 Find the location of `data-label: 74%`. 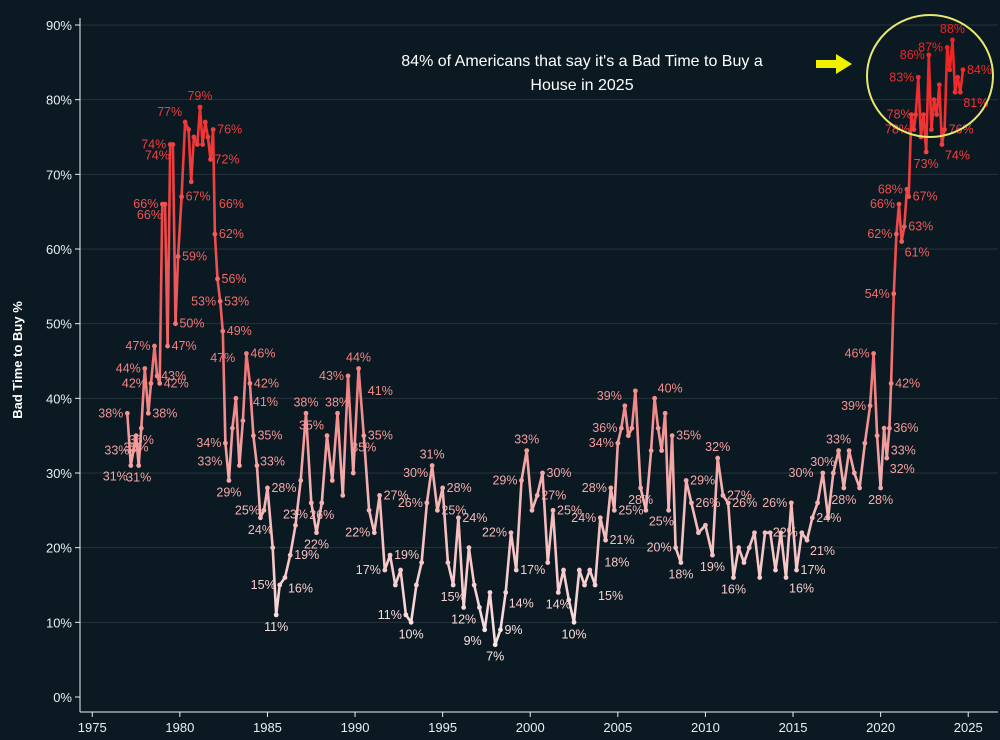

data-label: 74% is located at coordinates (157, 155).